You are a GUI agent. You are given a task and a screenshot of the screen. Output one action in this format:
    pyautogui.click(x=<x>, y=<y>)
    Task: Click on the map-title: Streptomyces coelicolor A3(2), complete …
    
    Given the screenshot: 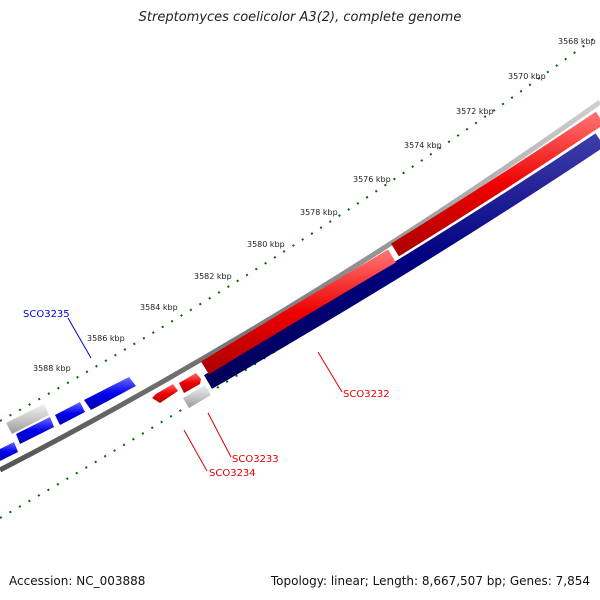 What is the action you would take?
    pyautogui.click(x=300, y=17)
    